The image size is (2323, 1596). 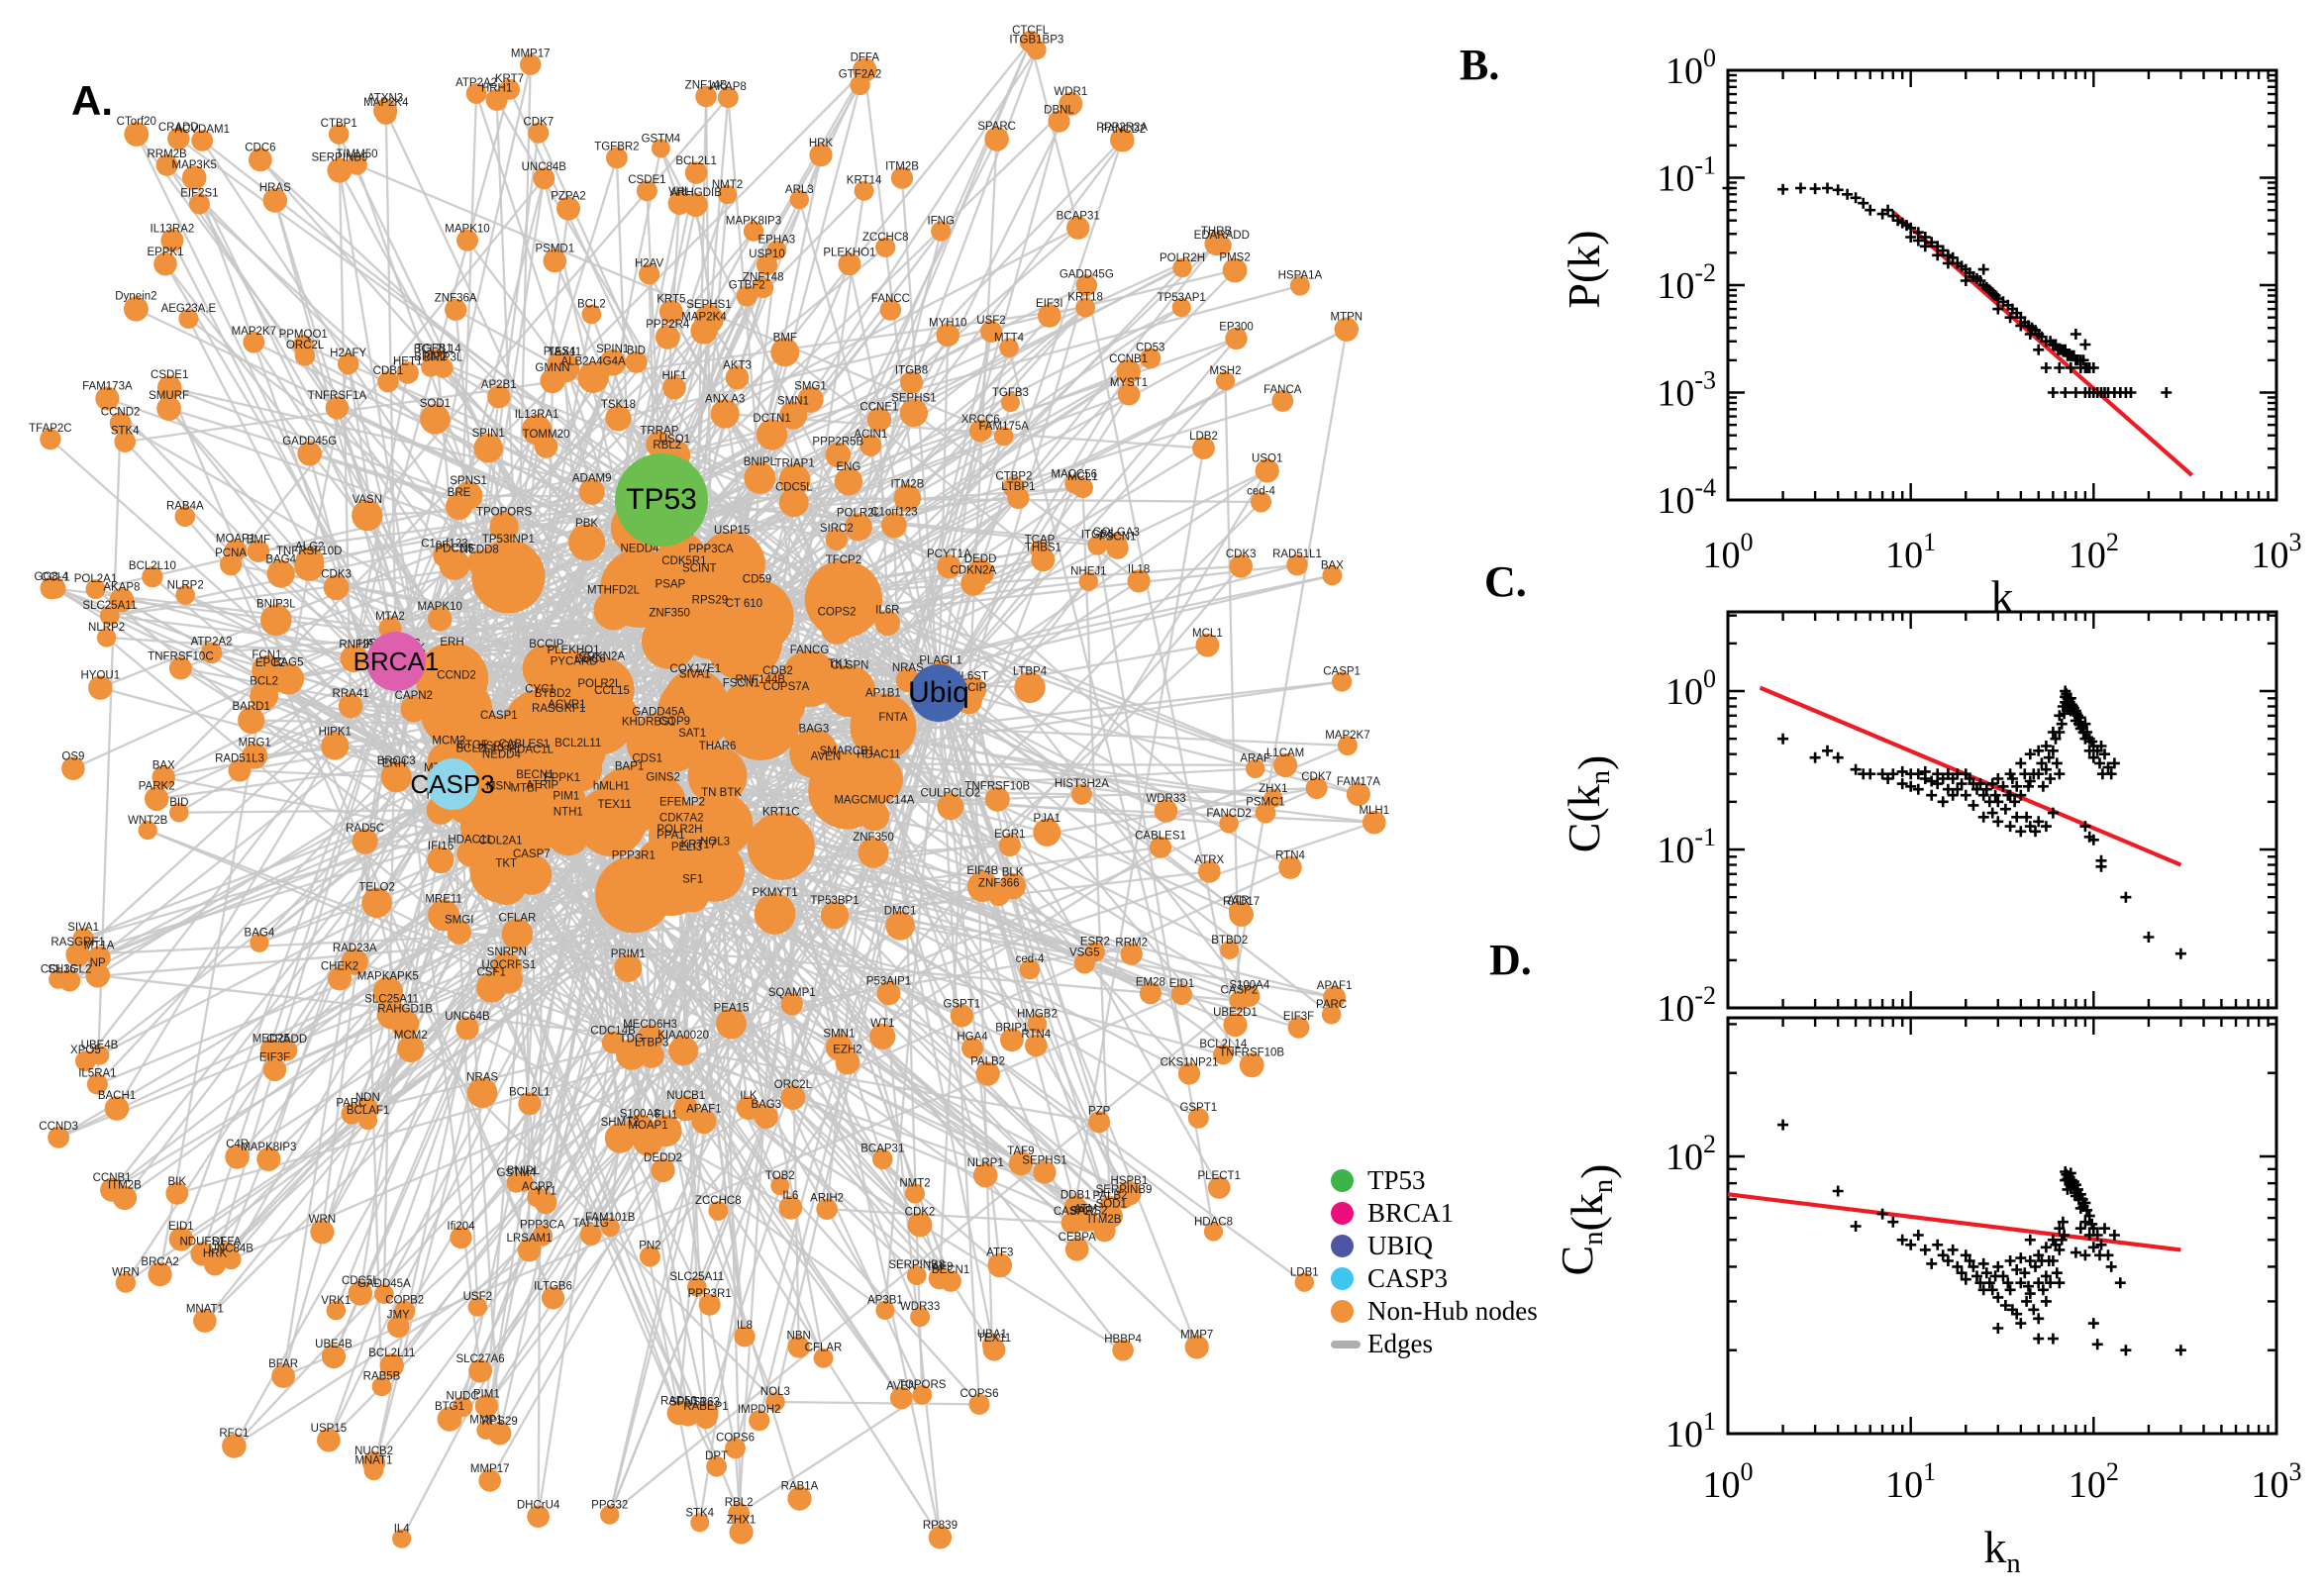 I want to click on network-node-label: STK4, so click(x=125, y=431).